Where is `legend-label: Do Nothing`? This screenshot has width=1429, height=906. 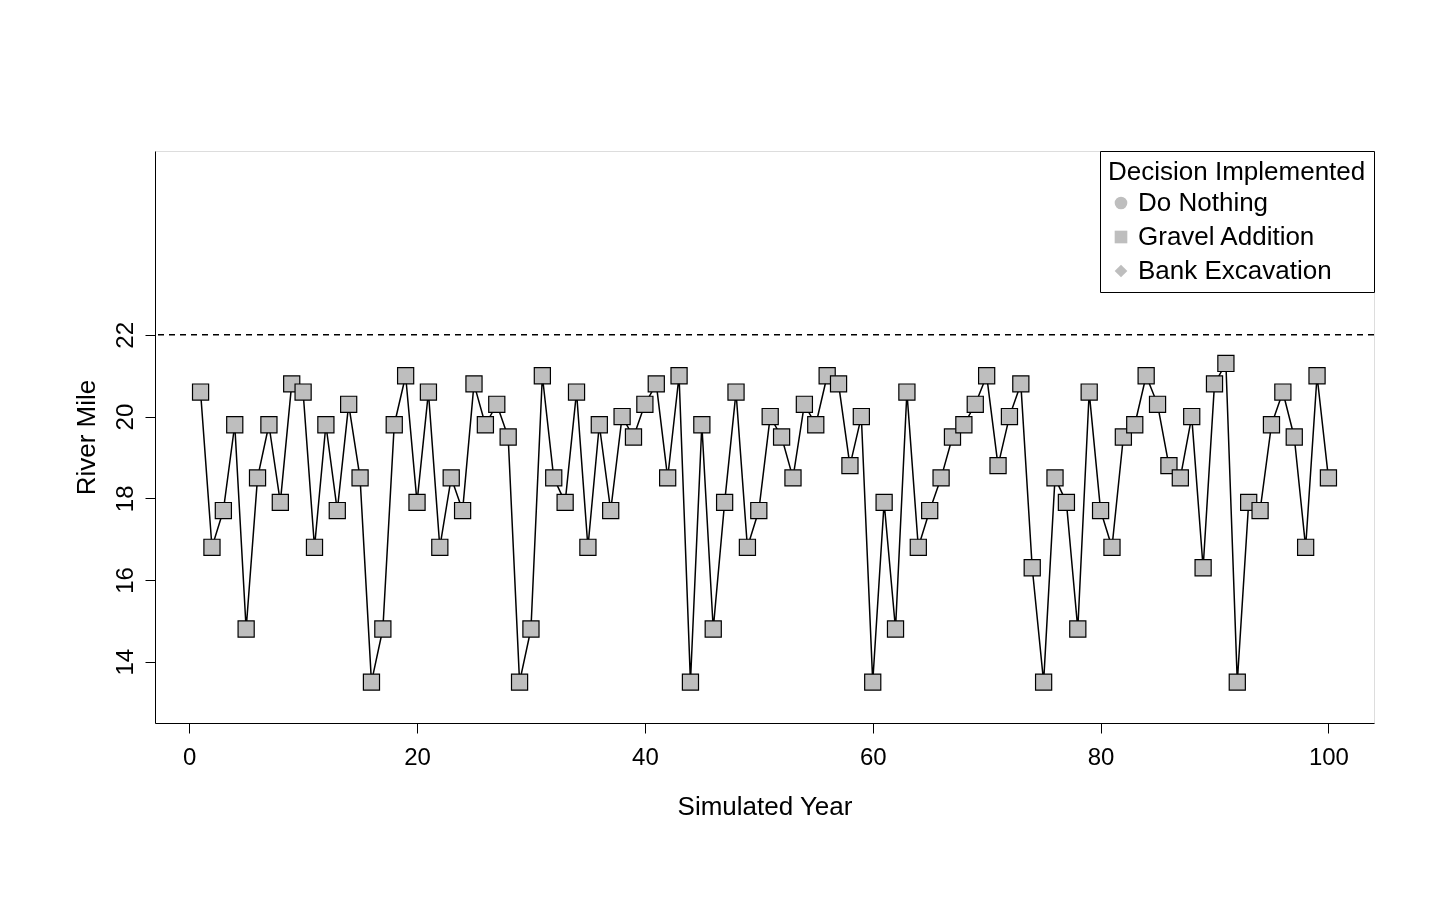
legend-label: Do Nothing is located at coordinates (1203, 202).